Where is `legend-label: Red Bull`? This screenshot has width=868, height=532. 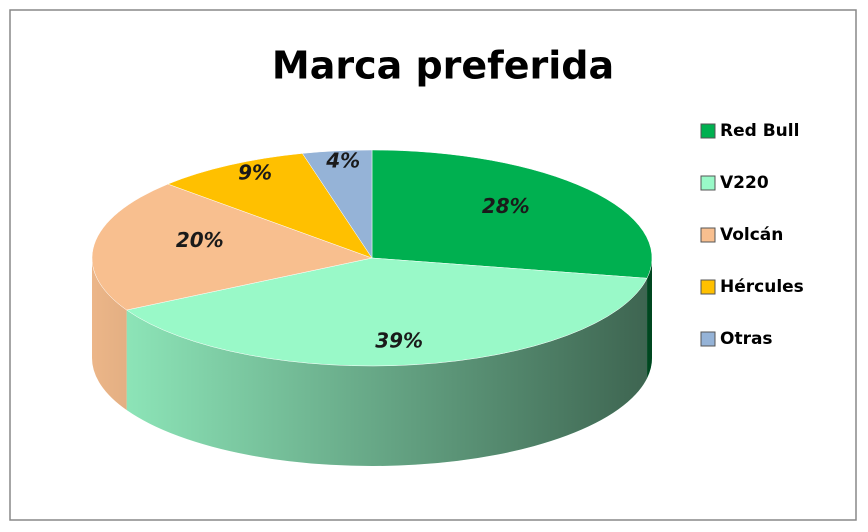 legend-label: Red Bull is located at coordinates (759, 131).